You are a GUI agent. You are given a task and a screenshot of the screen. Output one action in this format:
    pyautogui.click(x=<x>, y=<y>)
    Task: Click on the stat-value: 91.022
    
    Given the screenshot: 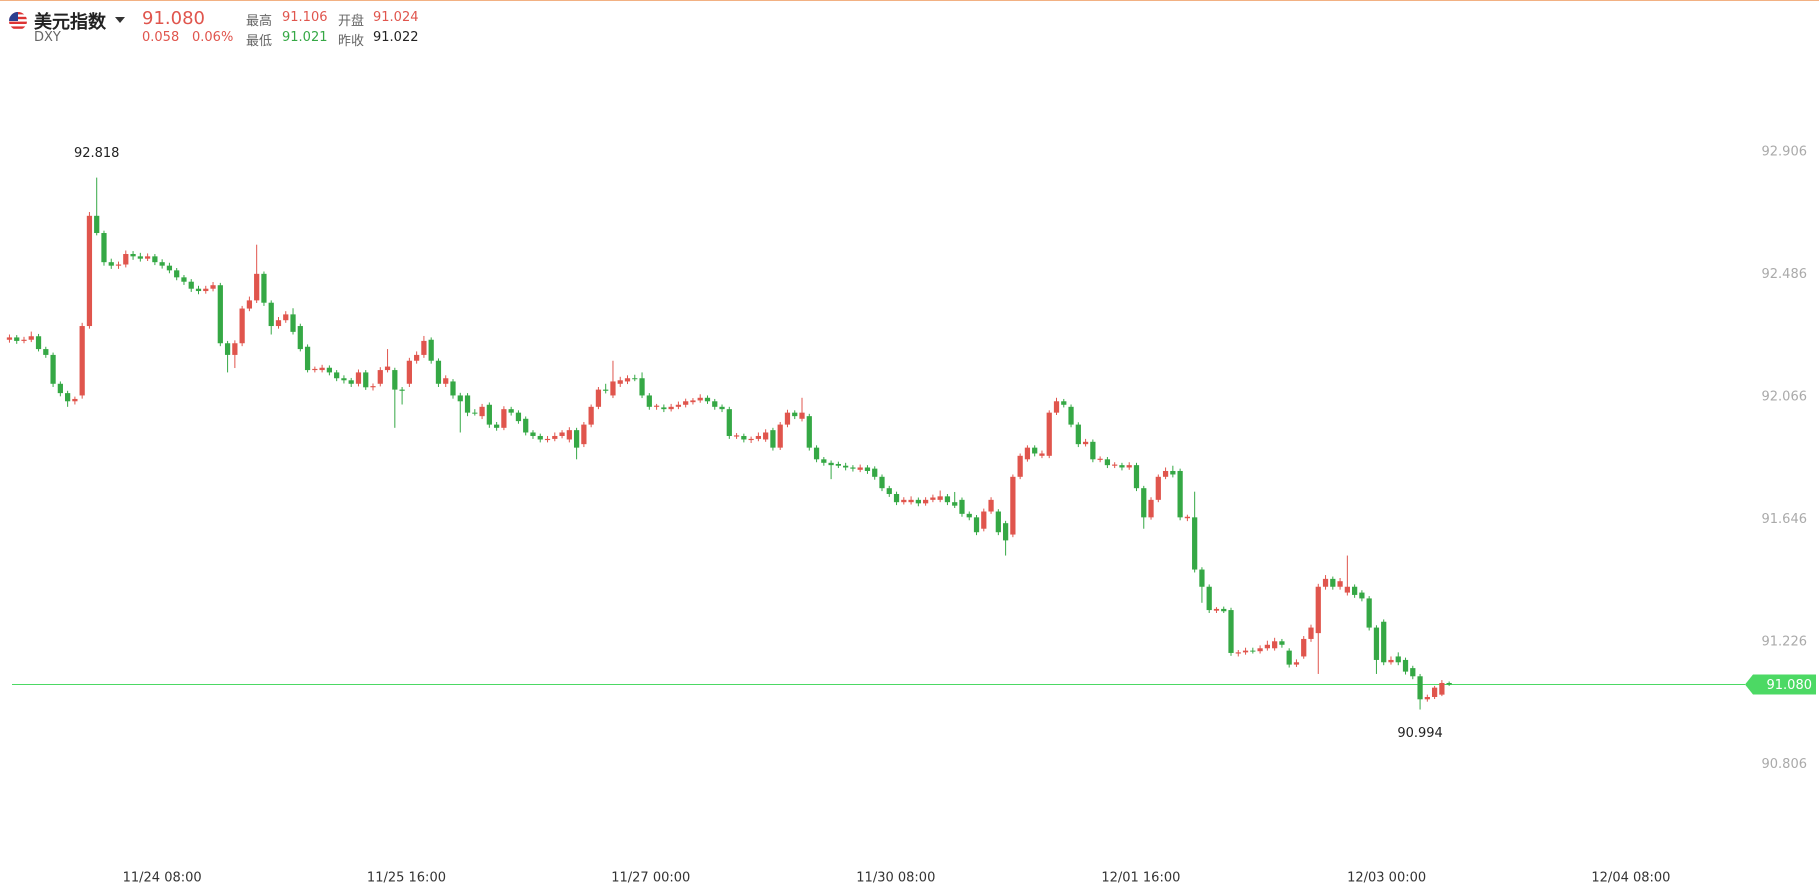 What is the action you would take?
    pyautogui.click(x=396, y=37)
    